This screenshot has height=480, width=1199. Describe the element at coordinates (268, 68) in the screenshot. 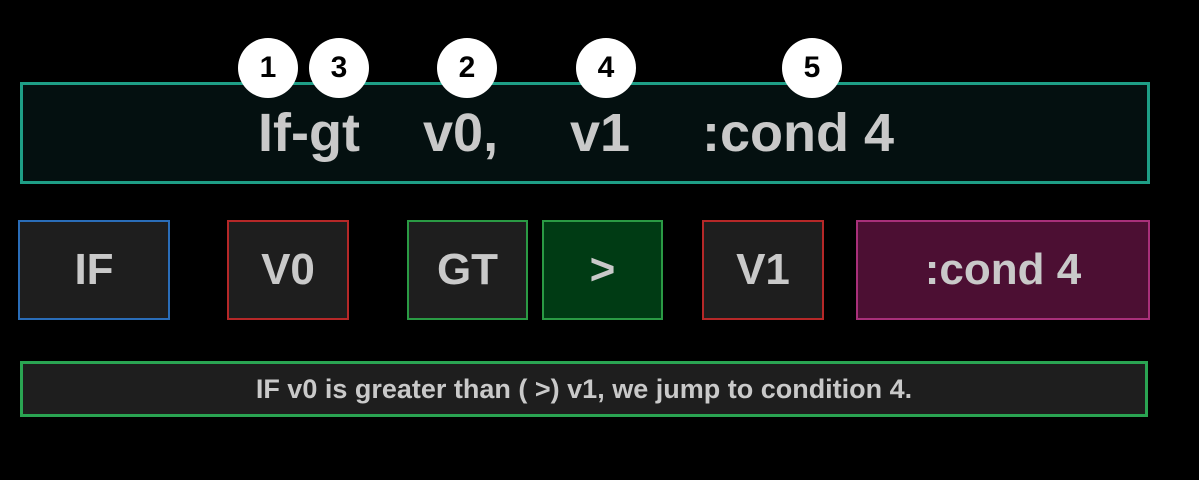

I see `step-badge-1: 1` at that location.